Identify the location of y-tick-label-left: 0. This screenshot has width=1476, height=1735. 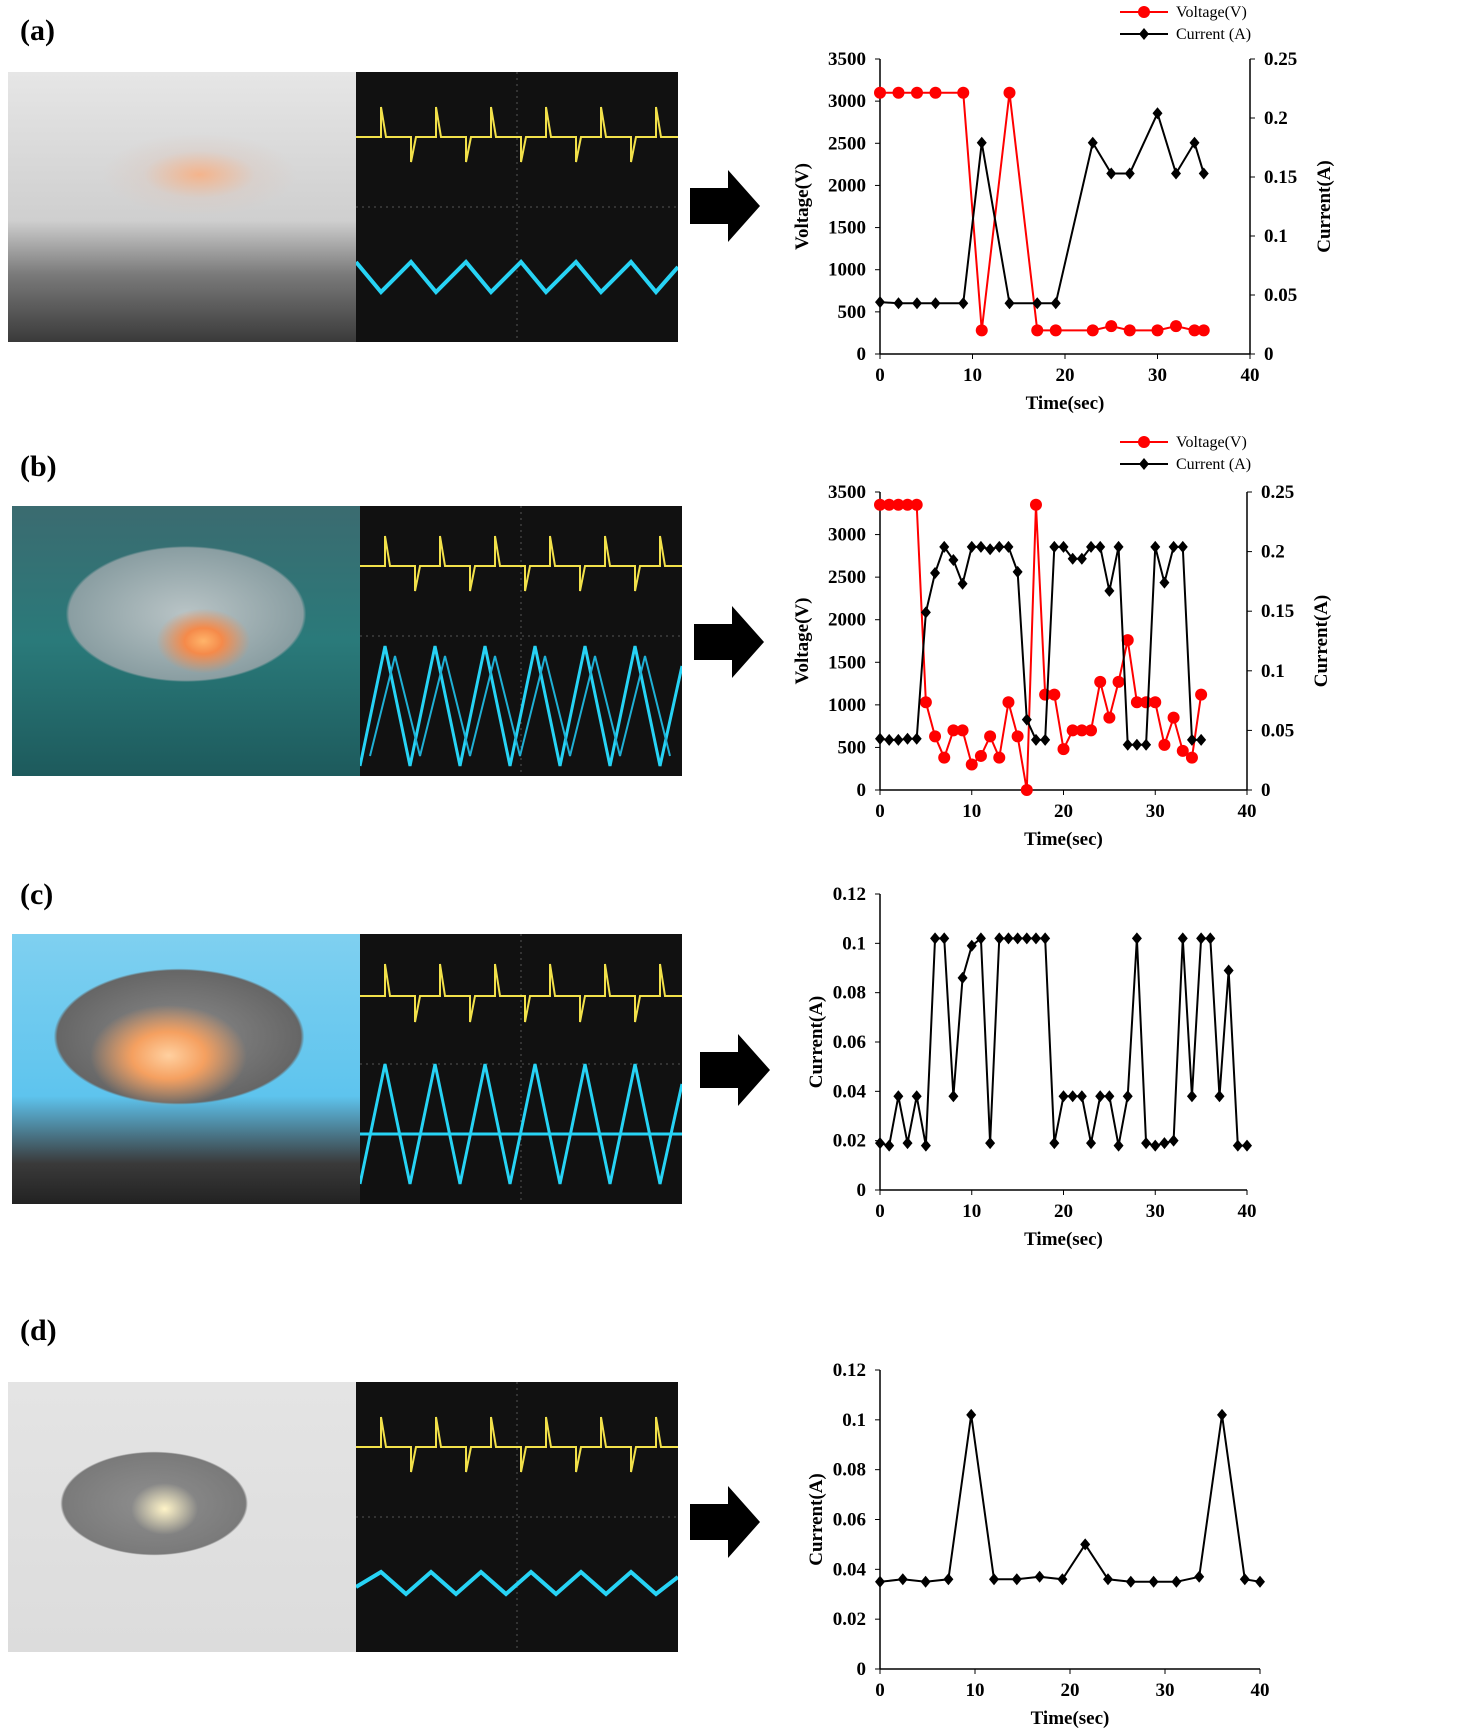
(862, 1669).